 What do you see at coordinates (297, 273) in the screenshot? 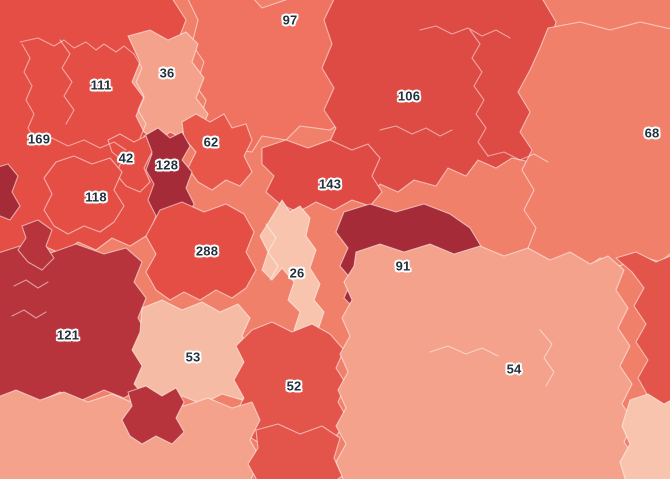
I see `region-value-label: 26` at bounding box center [297, 273].